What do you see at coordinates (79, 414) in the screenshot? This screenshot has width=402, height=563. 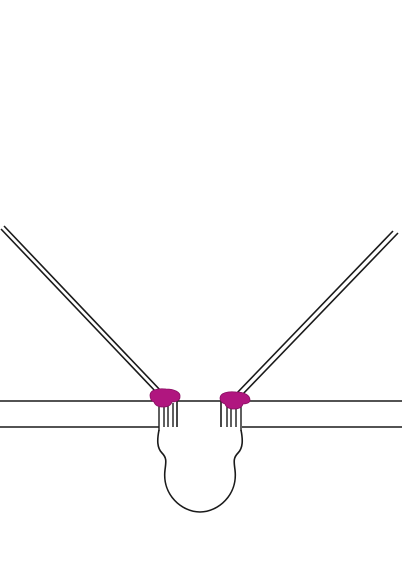 I see `horizontal-bar-left` at bounding box center [79, 414].